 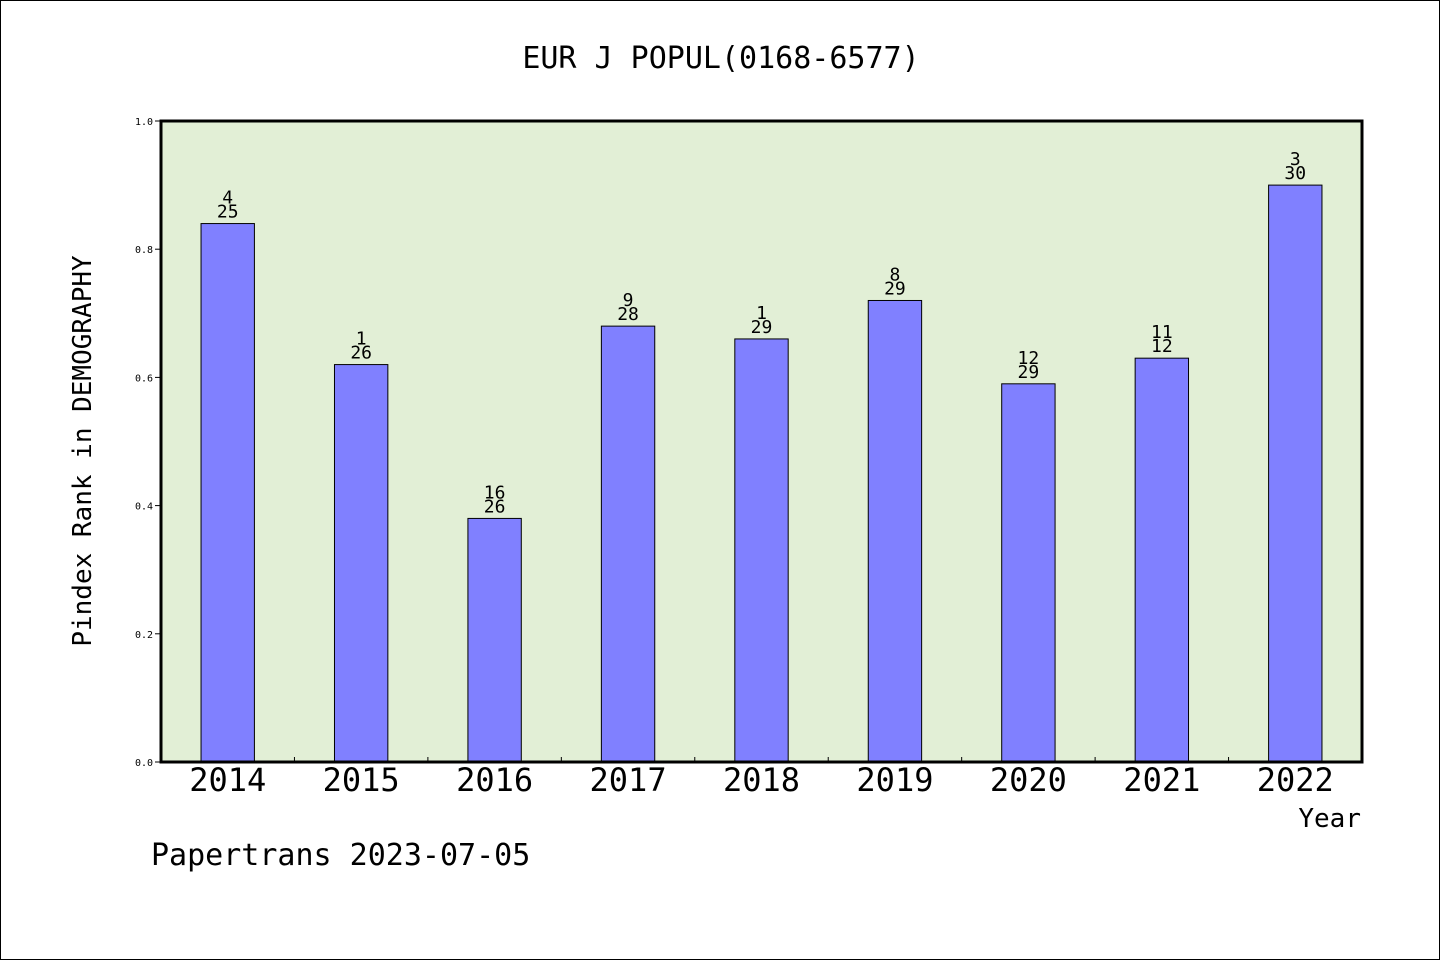 What do you see at coordinates (1029, 358) in the screenshot?
I see `bar-rank-label: 12` at bounding box center [1029, 358].